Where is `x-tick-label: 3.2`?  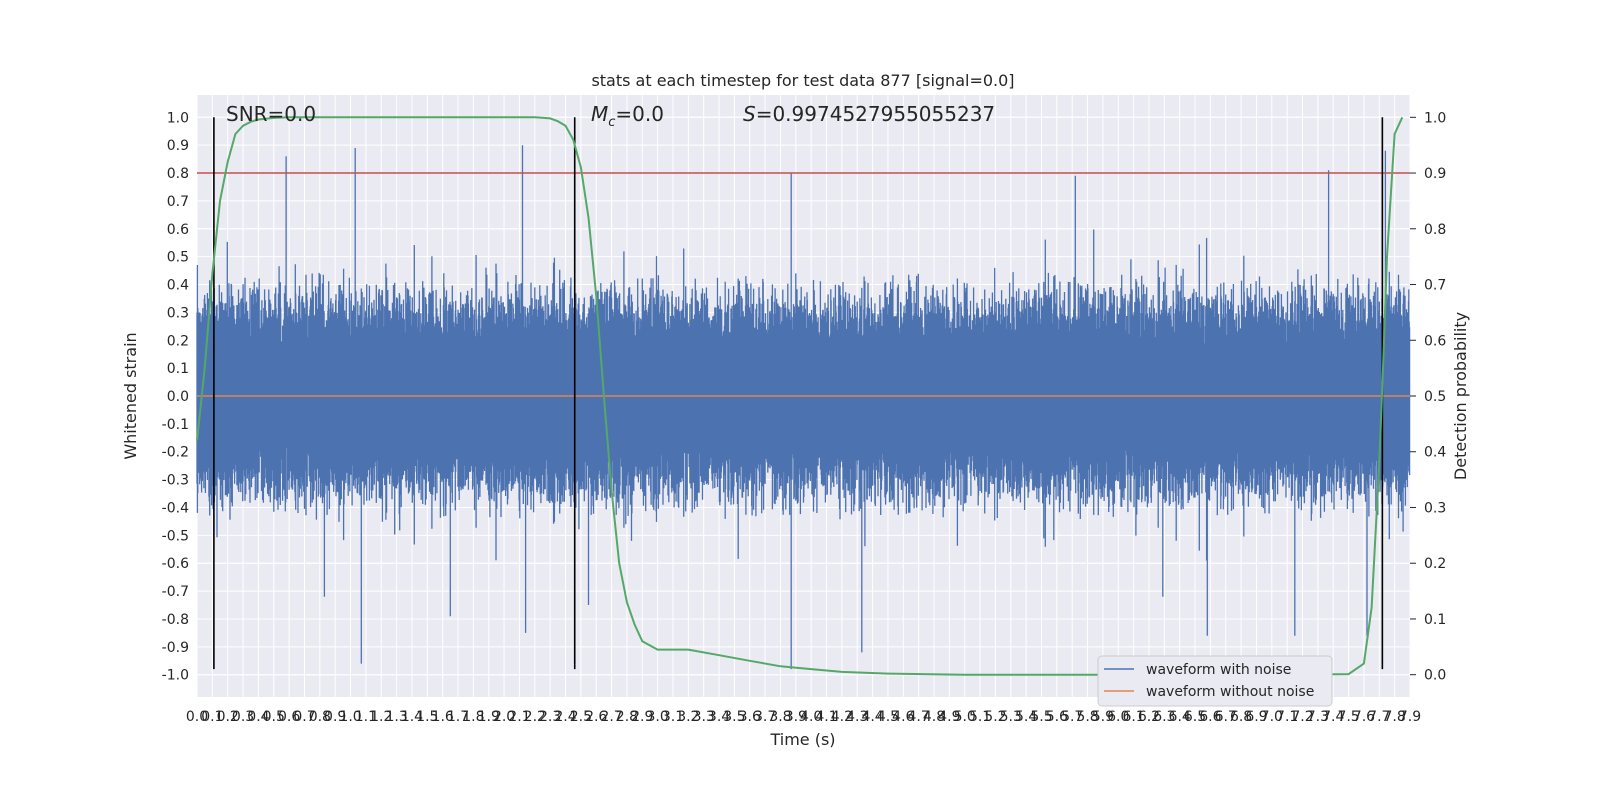
x-tick-label: 3.2 is located at coordinates (688, 717).